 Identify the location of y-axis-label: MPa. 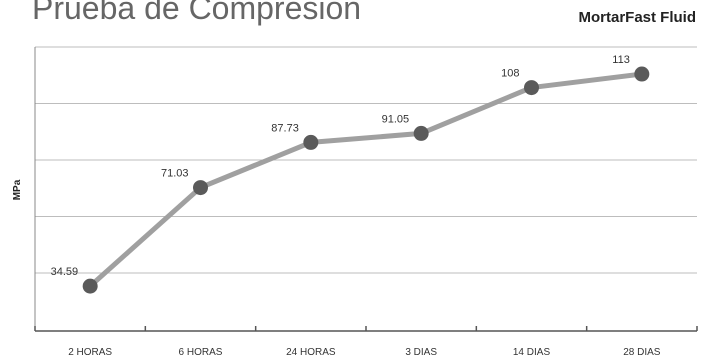
(17, 189).